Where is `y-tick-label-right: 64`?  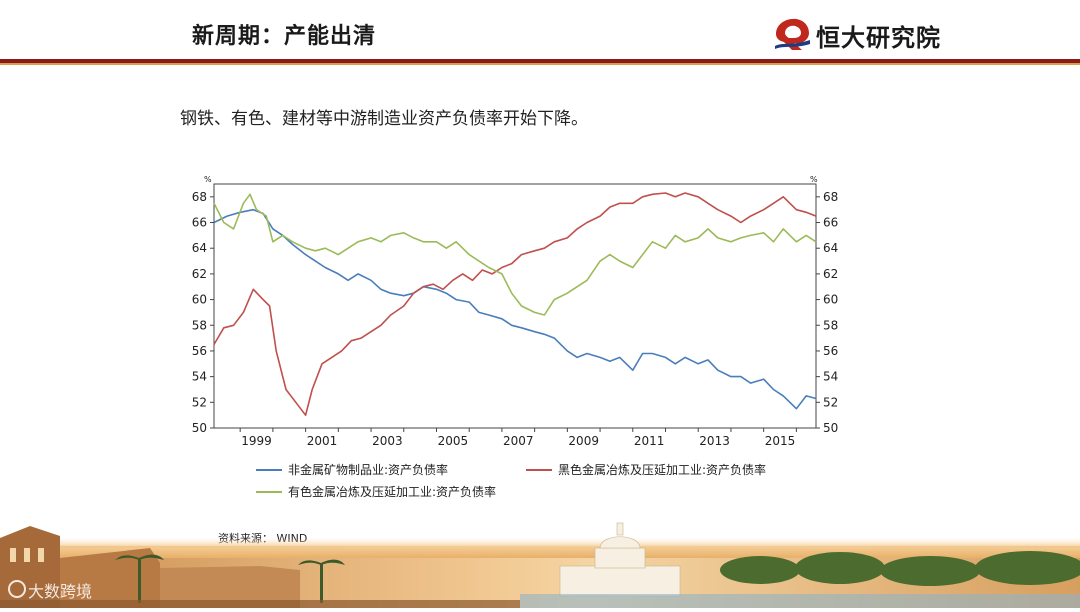 y-tick-label-right: 64 is located at coordinates (830, 248).